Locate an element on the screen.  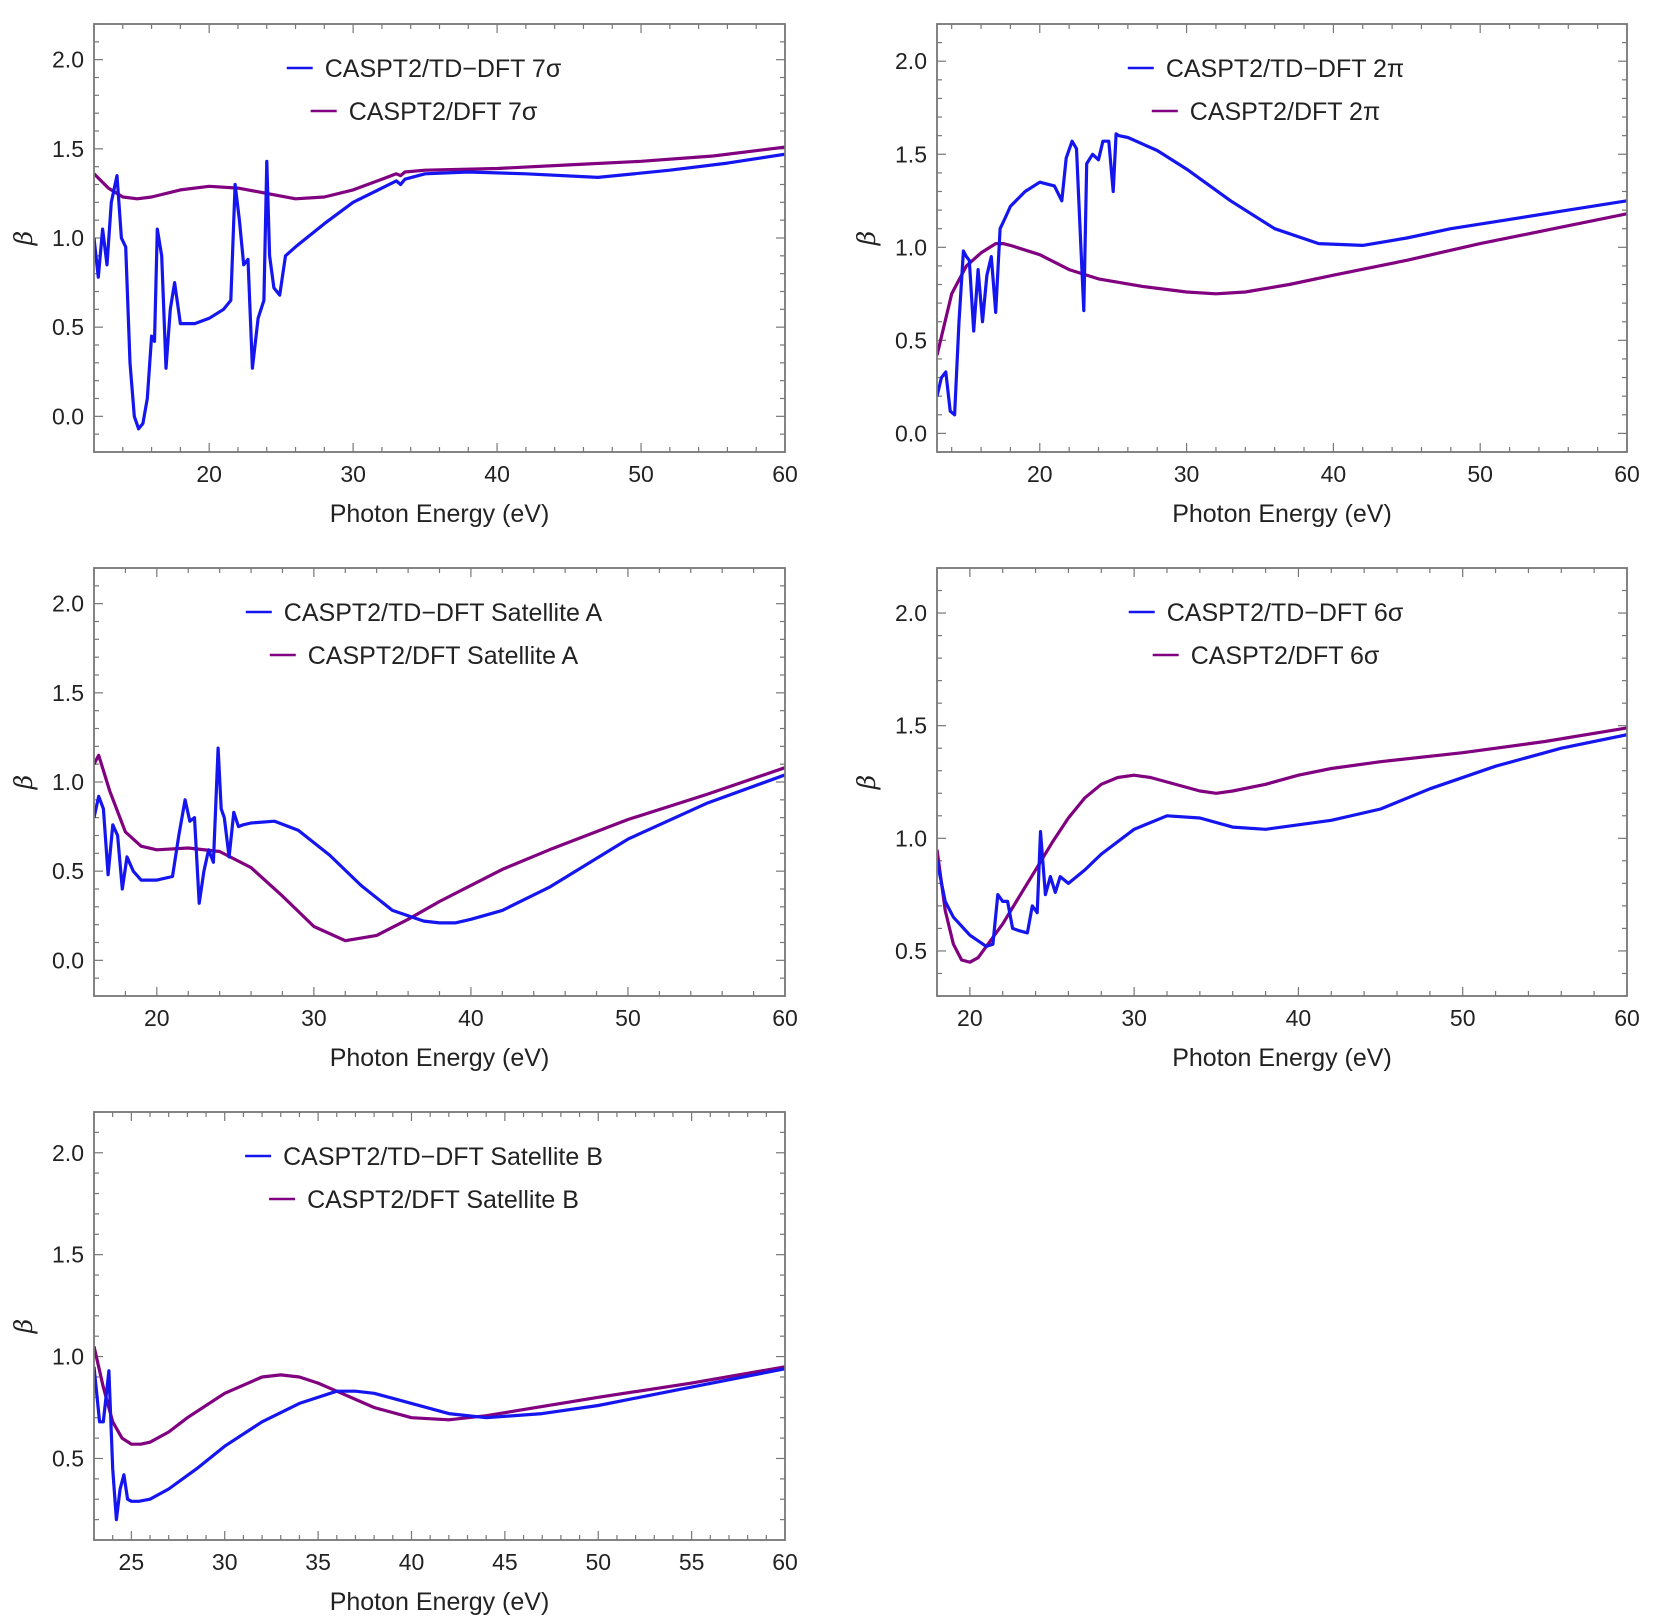
x-tick-label: 25 is located at coordinates (132, 1562).